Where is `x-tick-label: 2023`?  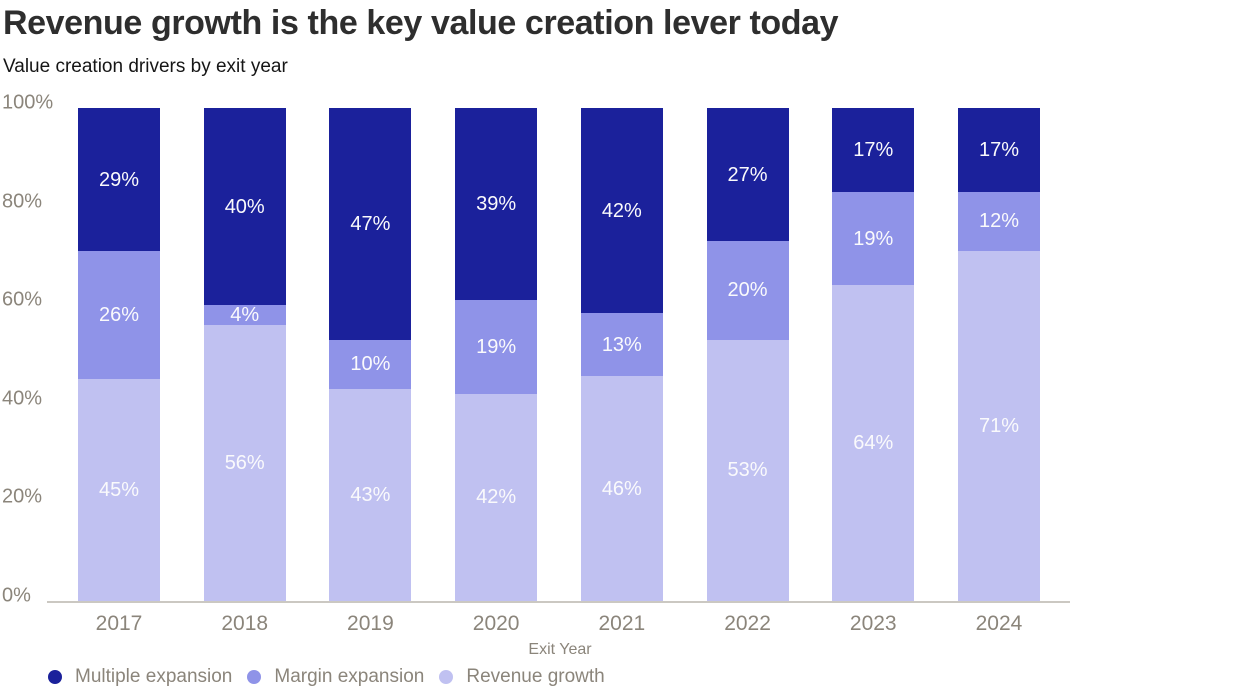 x-tick-label: 2023 is located at coordinates (873, 623).